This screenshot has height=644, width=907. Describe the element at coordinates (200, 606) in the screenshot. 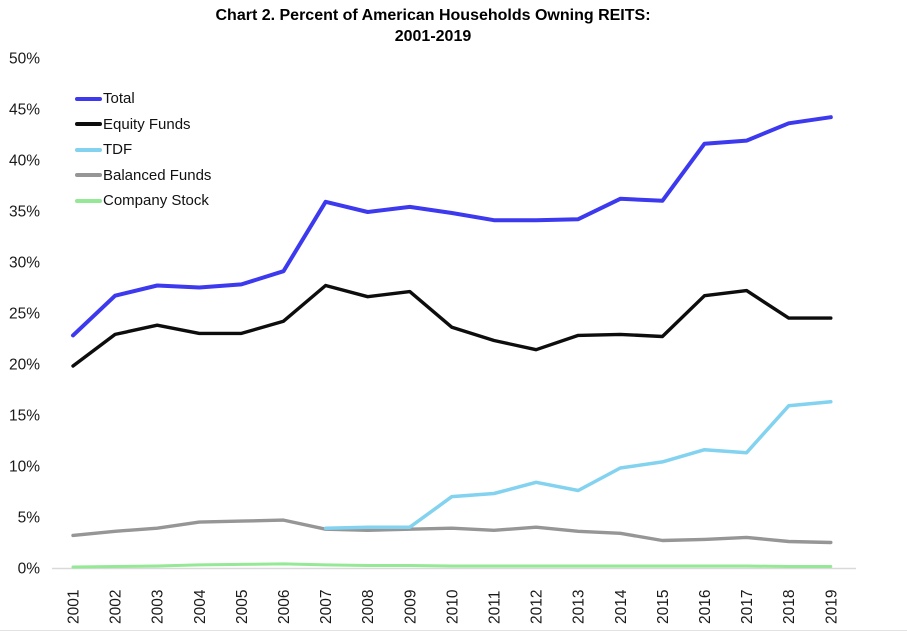

I see `x-tick-label: 2004` at that location.